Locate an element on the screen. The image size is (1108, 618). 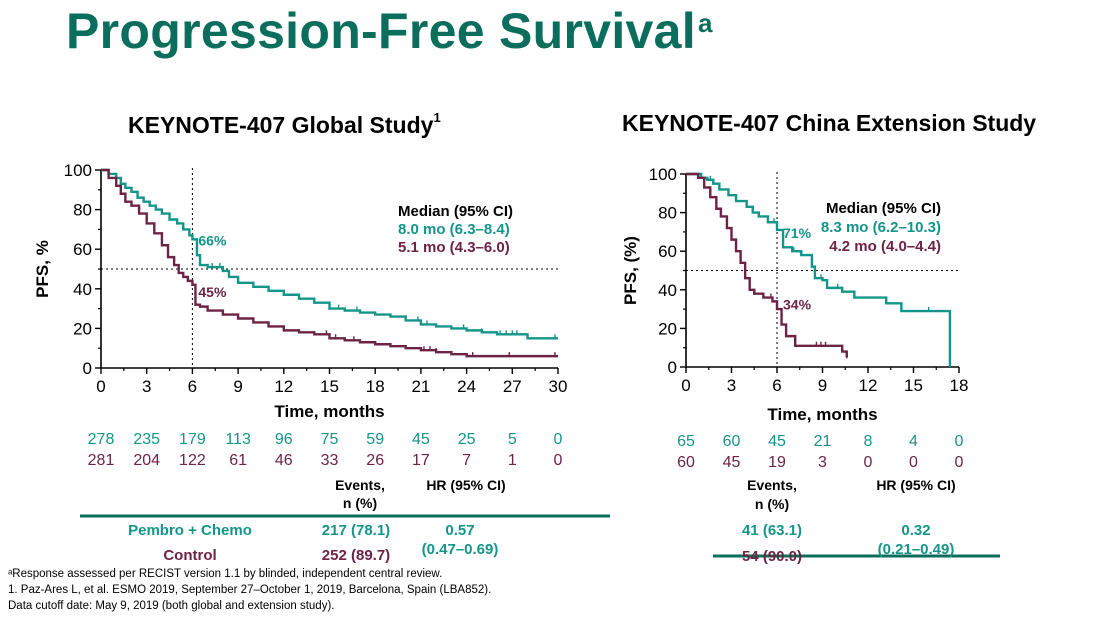
china-risk-1-1: 45 is located at coordinates (732, 462).